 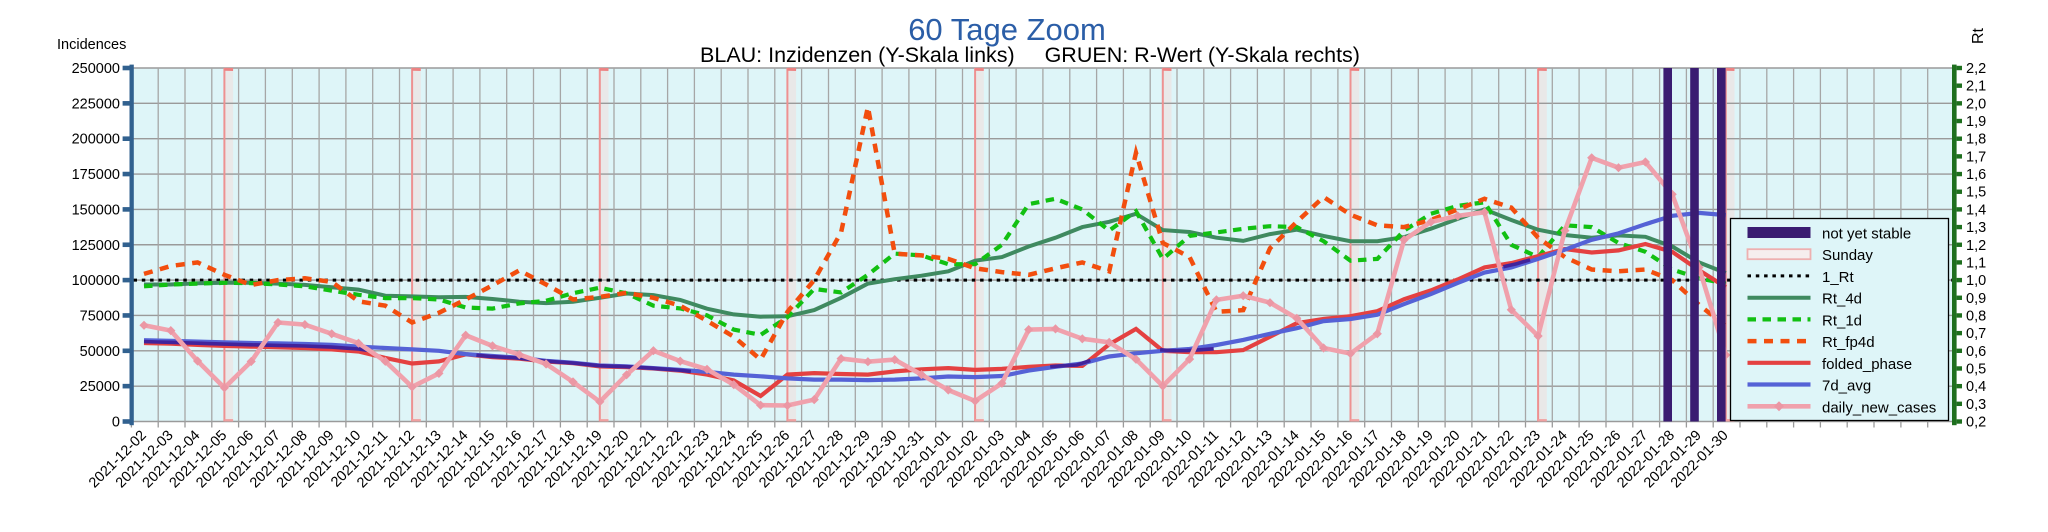 I want to click on svg-text: Rt, so click(x=1978, y=35).